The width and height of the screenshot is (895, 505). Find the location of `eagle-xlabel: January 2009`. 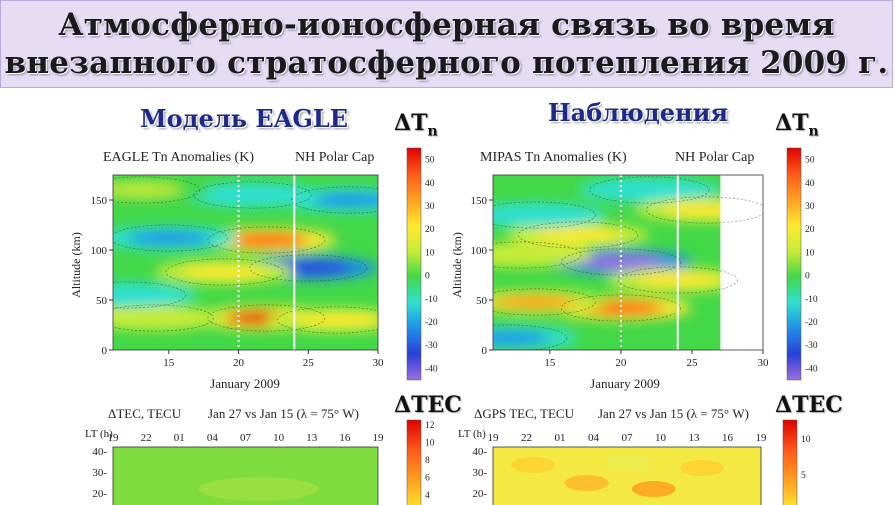

eagle-xlabel: January 2009 is located at coordinates (245, 383).